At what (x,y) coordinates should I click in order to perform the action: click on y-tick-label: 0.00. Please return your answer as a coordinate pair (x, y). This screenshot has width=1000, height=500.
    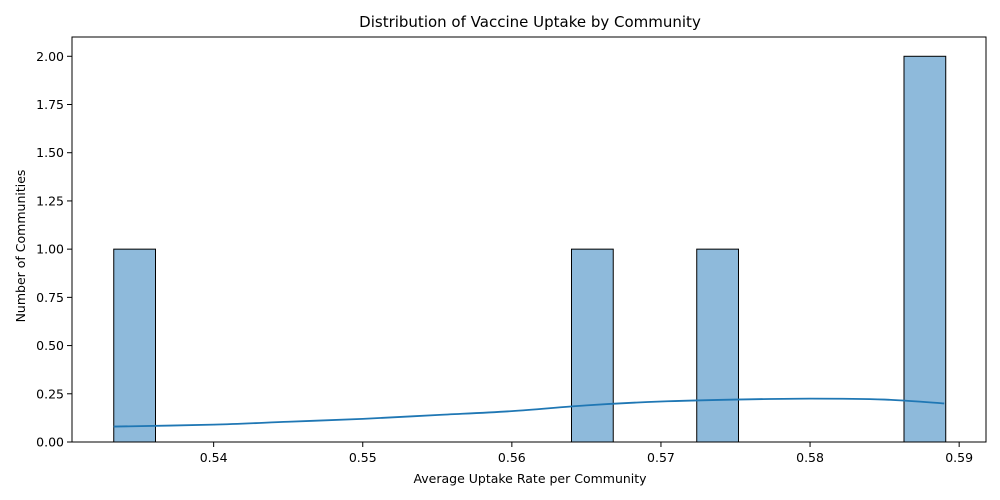
    Looking at the image, I should click on (50, 442).